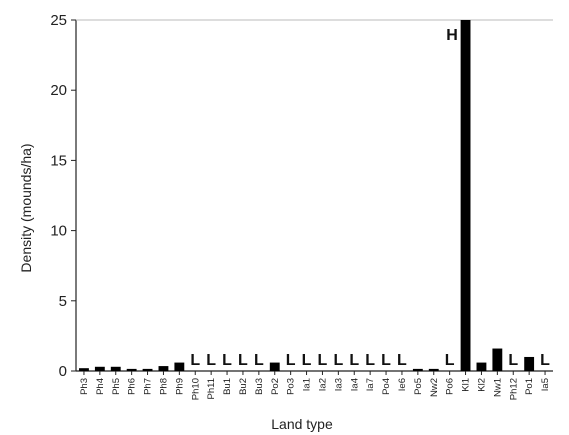  I want to click on x-tick-label: Ph12, so click(513, 389).